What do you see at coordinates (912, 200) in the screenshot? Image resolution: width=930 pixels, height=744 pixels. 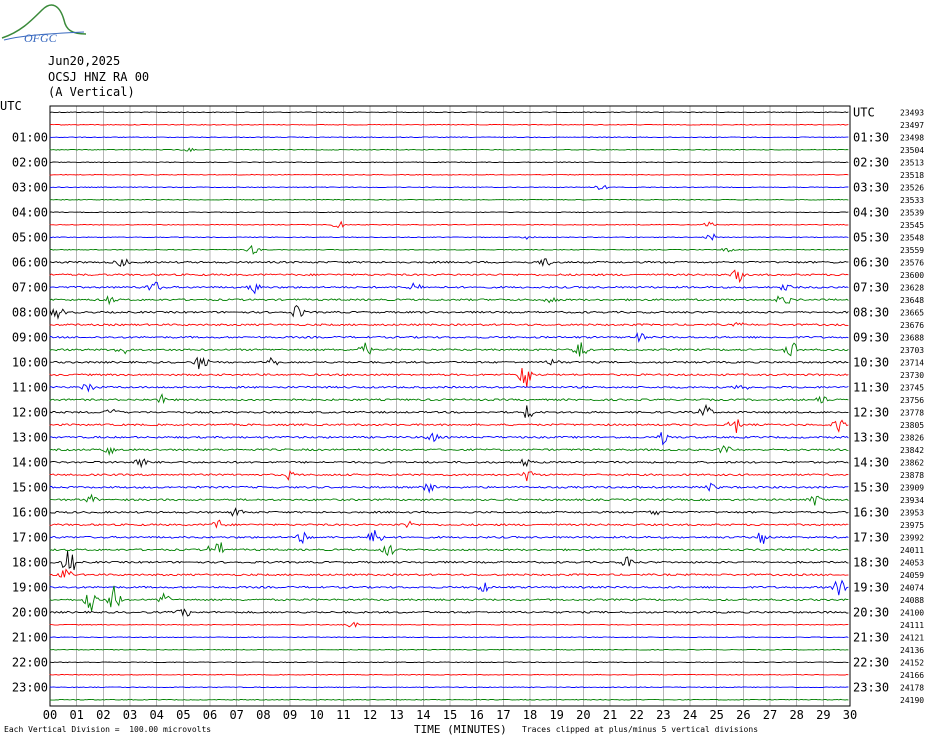 I see `right-count-label: 23533` at bounding box center [912, 200].